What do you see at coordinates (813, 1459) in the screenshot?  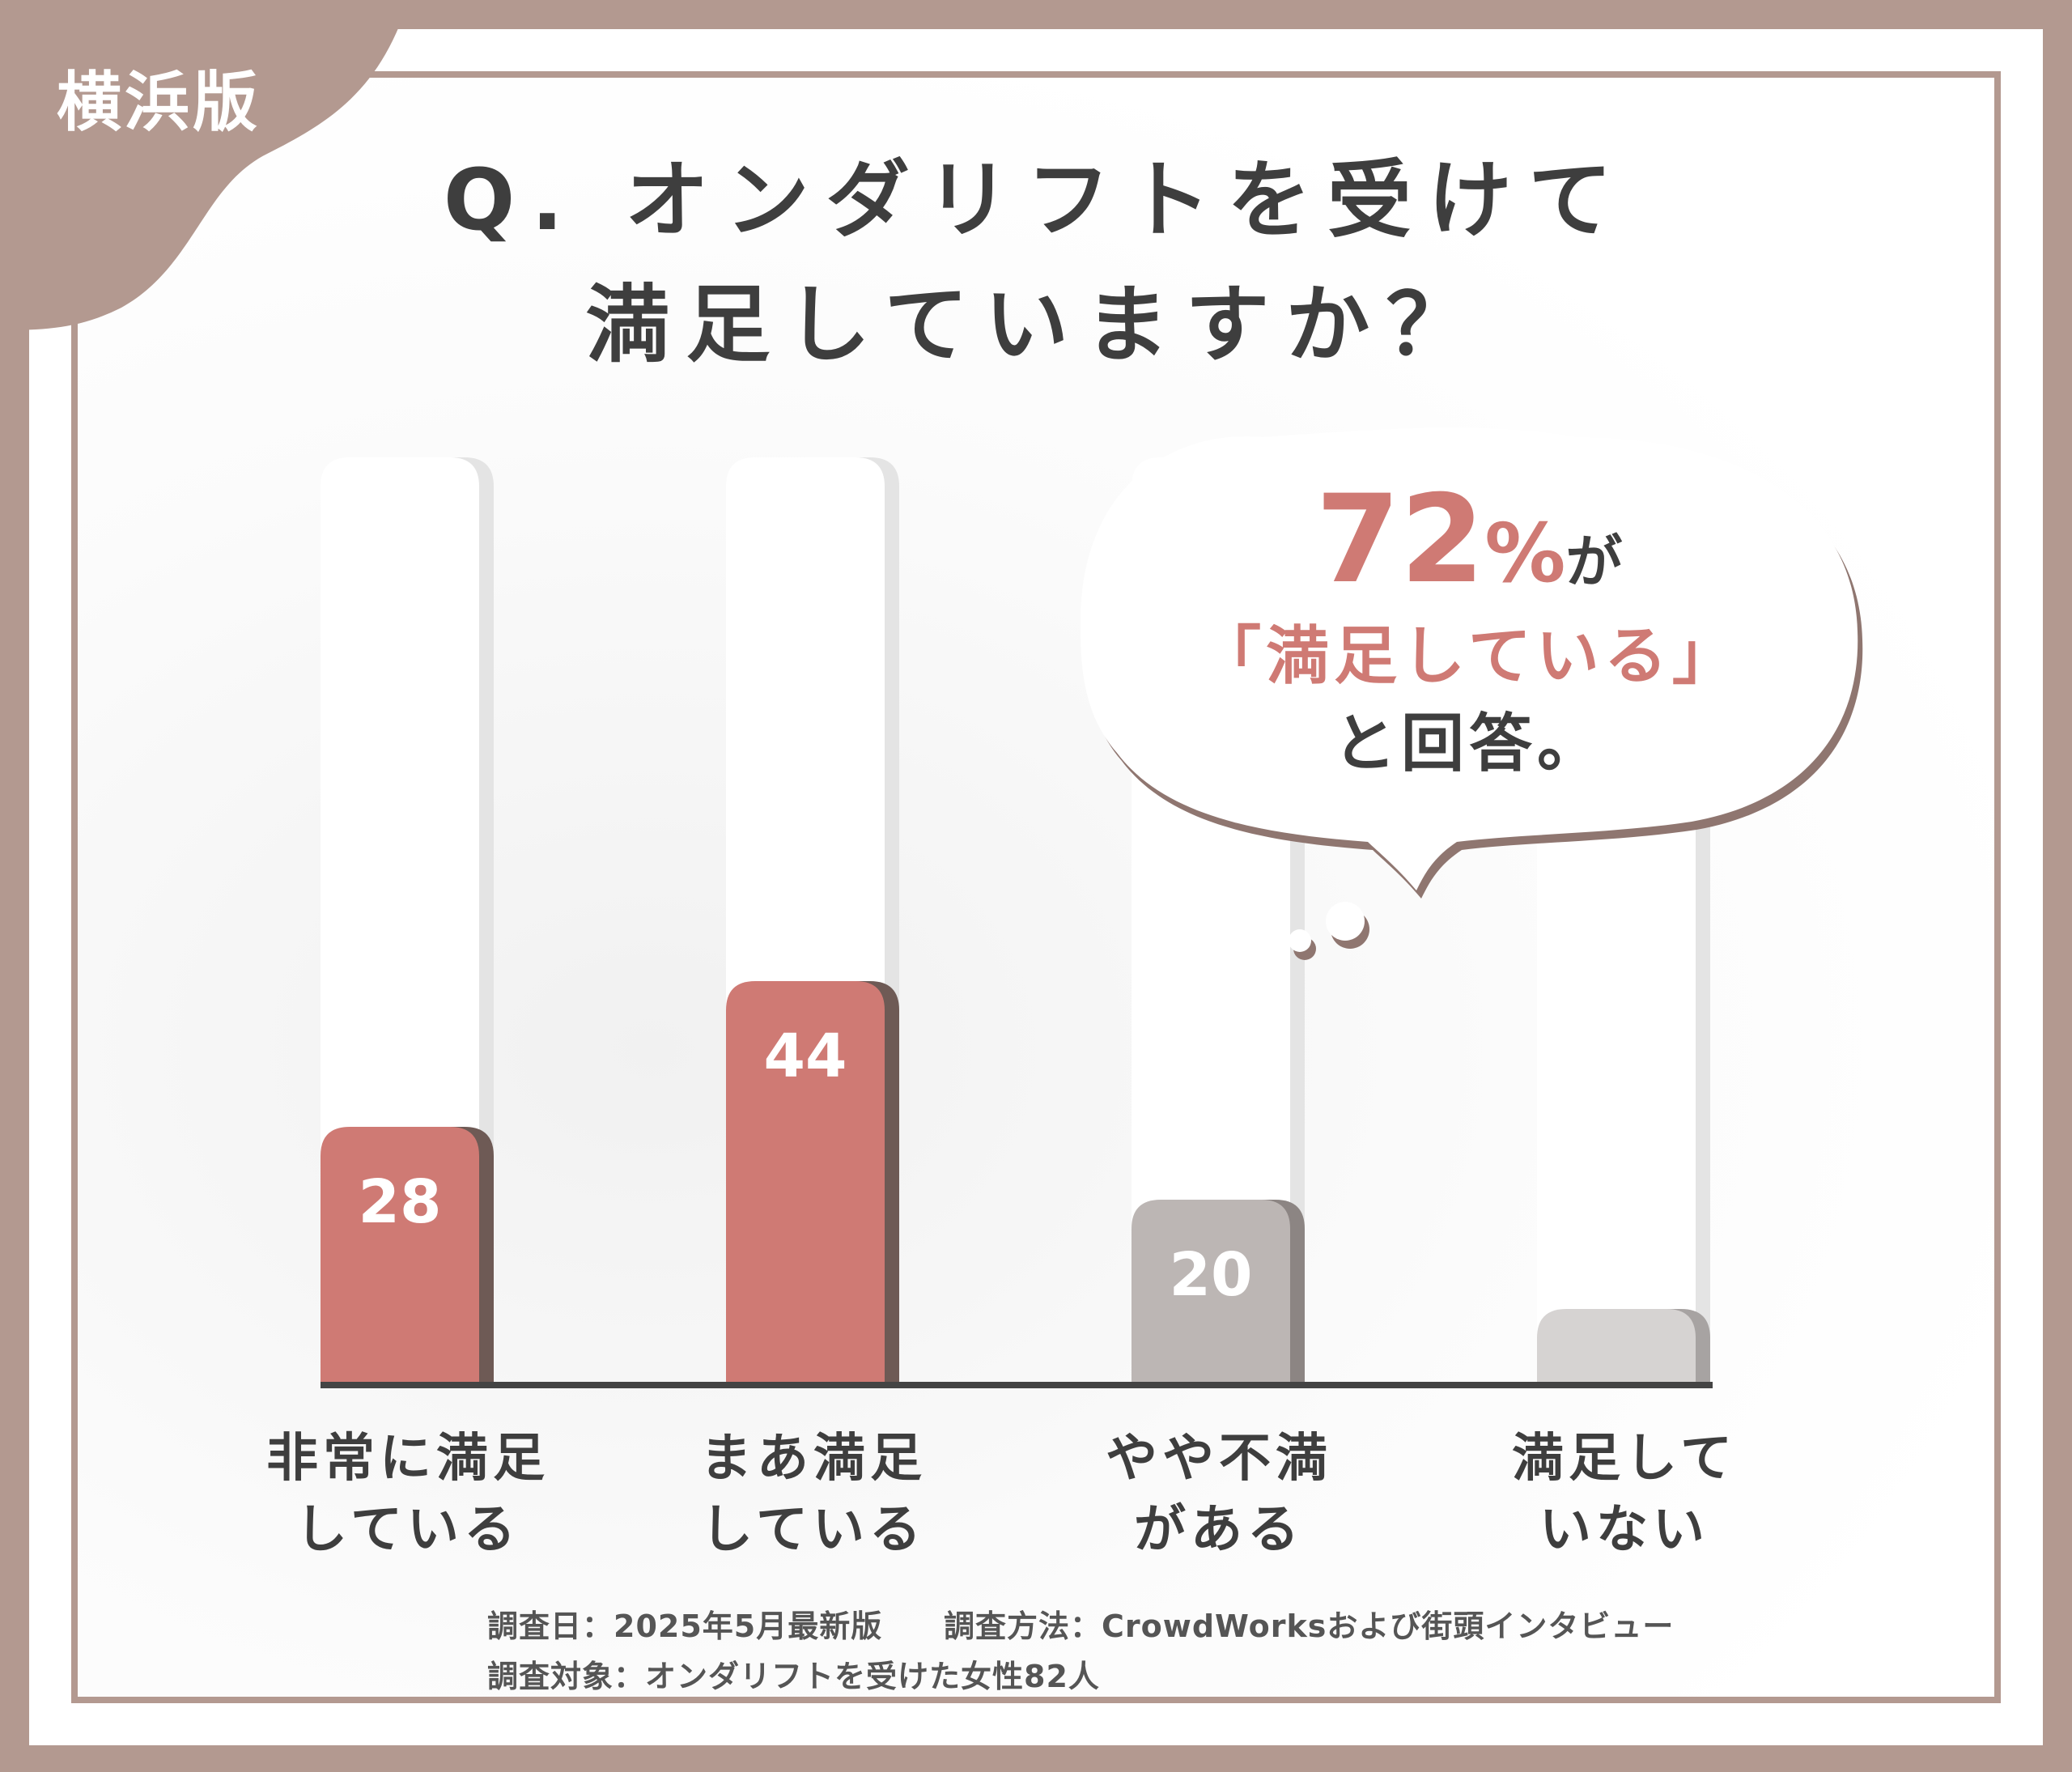 I see `category-label: まあ満足` at bounding box center [813, 1459].